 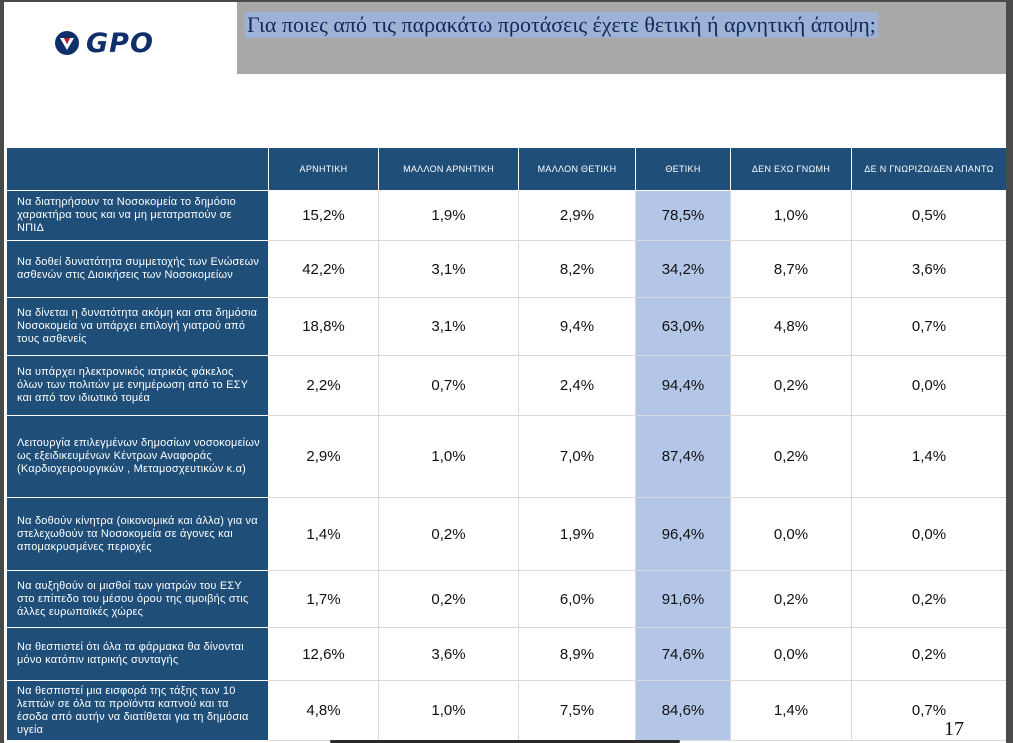 I want to click on value-cell: 34,2%, so click(x=683, y=269).